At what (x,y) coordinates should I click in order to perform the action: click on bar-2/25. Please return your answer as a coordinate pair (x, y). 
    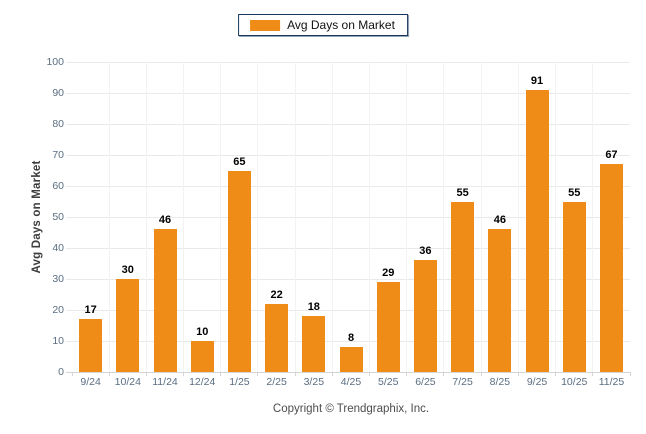
    Looking at the image, I should click on (277, 337).